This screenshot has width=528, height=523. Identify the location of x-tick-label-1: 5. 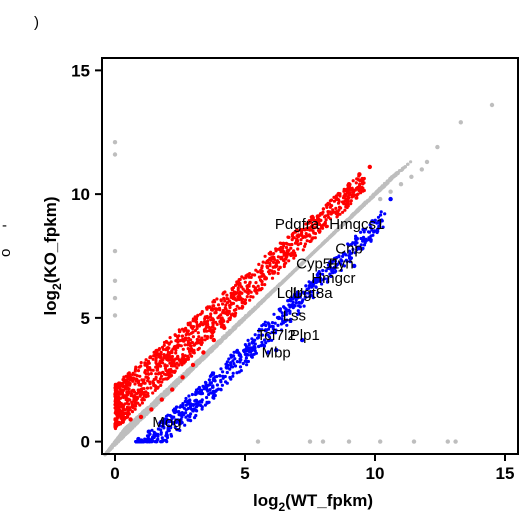
(244, 473).